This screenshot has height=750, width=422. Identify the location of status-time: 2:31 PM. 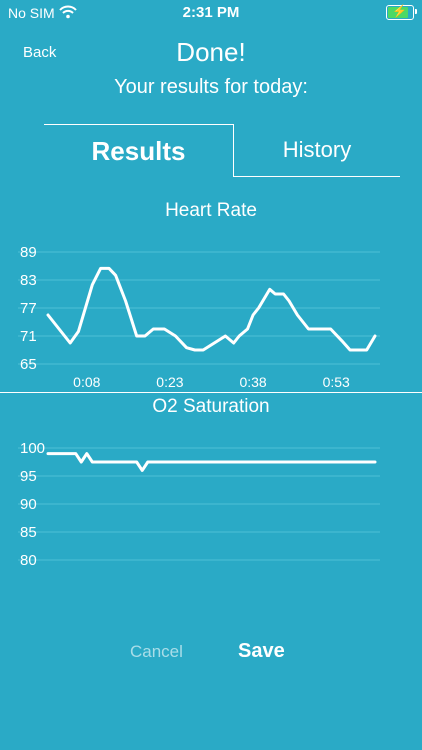
(211, 12).